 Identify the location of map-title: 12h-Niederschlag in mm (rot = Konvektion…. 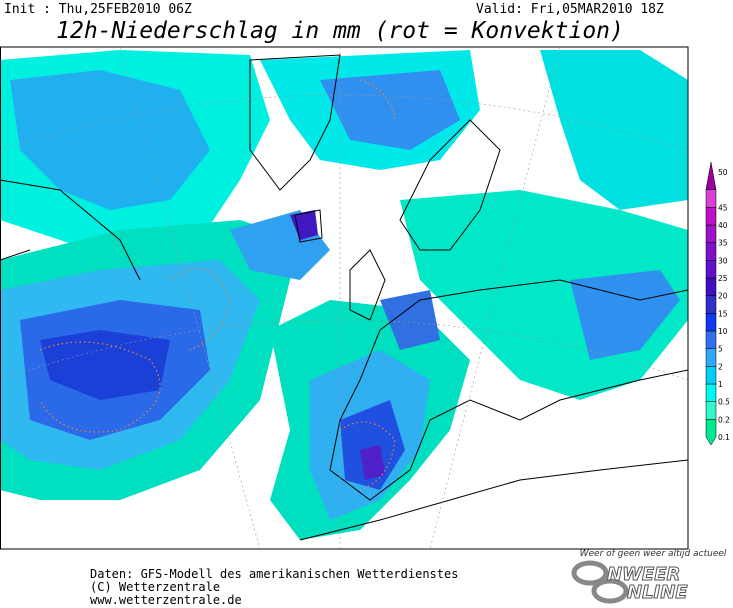
(340, 31).